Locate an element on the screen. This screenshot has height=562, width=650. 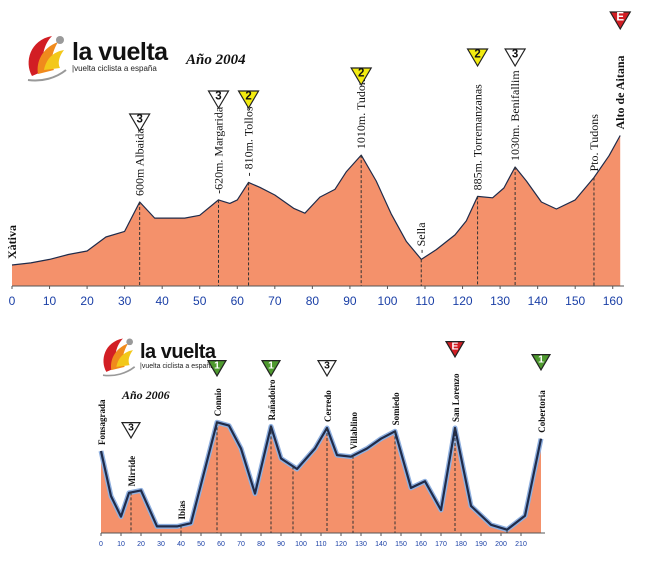
climb-label: Fonsagrada is located at coordinates (102, 422).